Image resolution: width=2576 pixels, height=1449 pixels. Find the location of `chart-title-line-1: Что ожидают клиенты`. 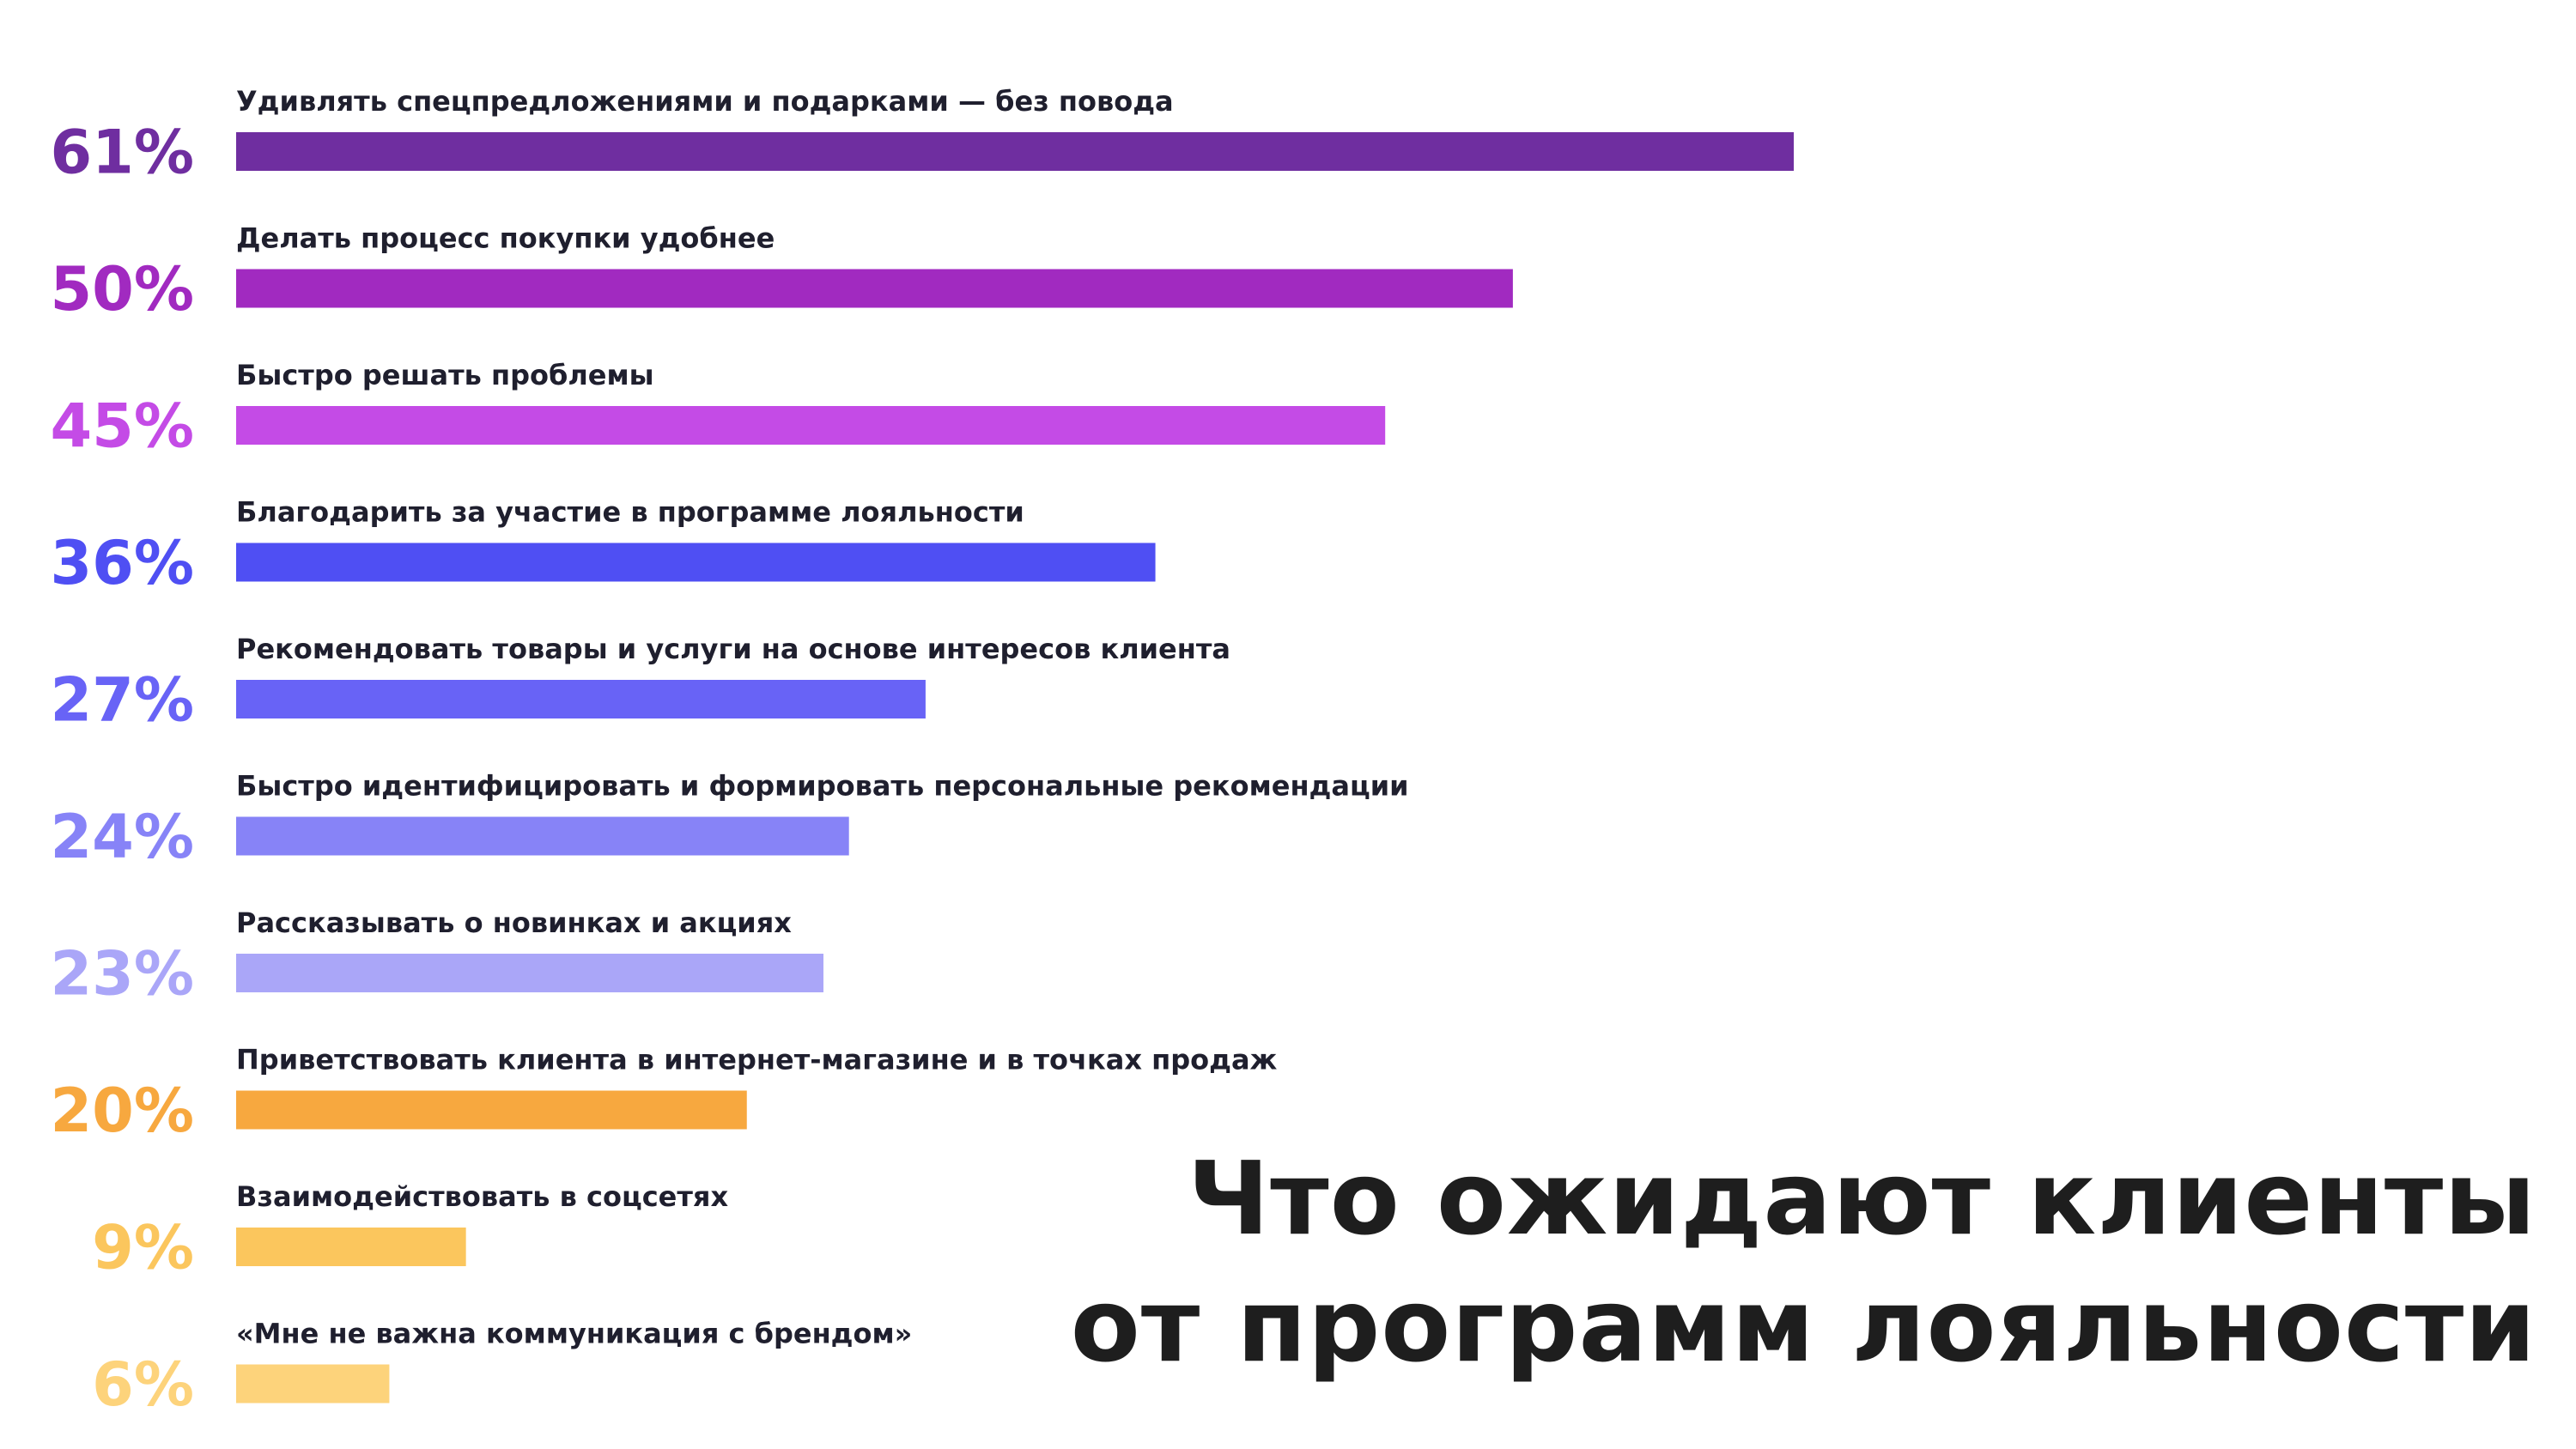

chart-title-line-1: Что ожидают клиенты is located at coordinates (1862, 1198).